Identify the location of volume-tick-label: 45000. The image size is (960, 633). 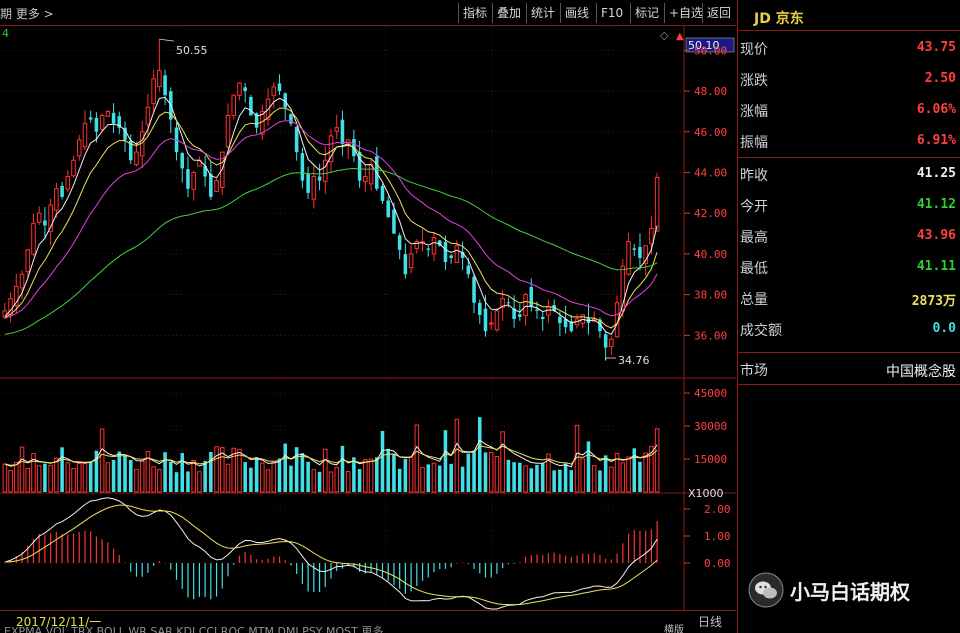
(710, 393).